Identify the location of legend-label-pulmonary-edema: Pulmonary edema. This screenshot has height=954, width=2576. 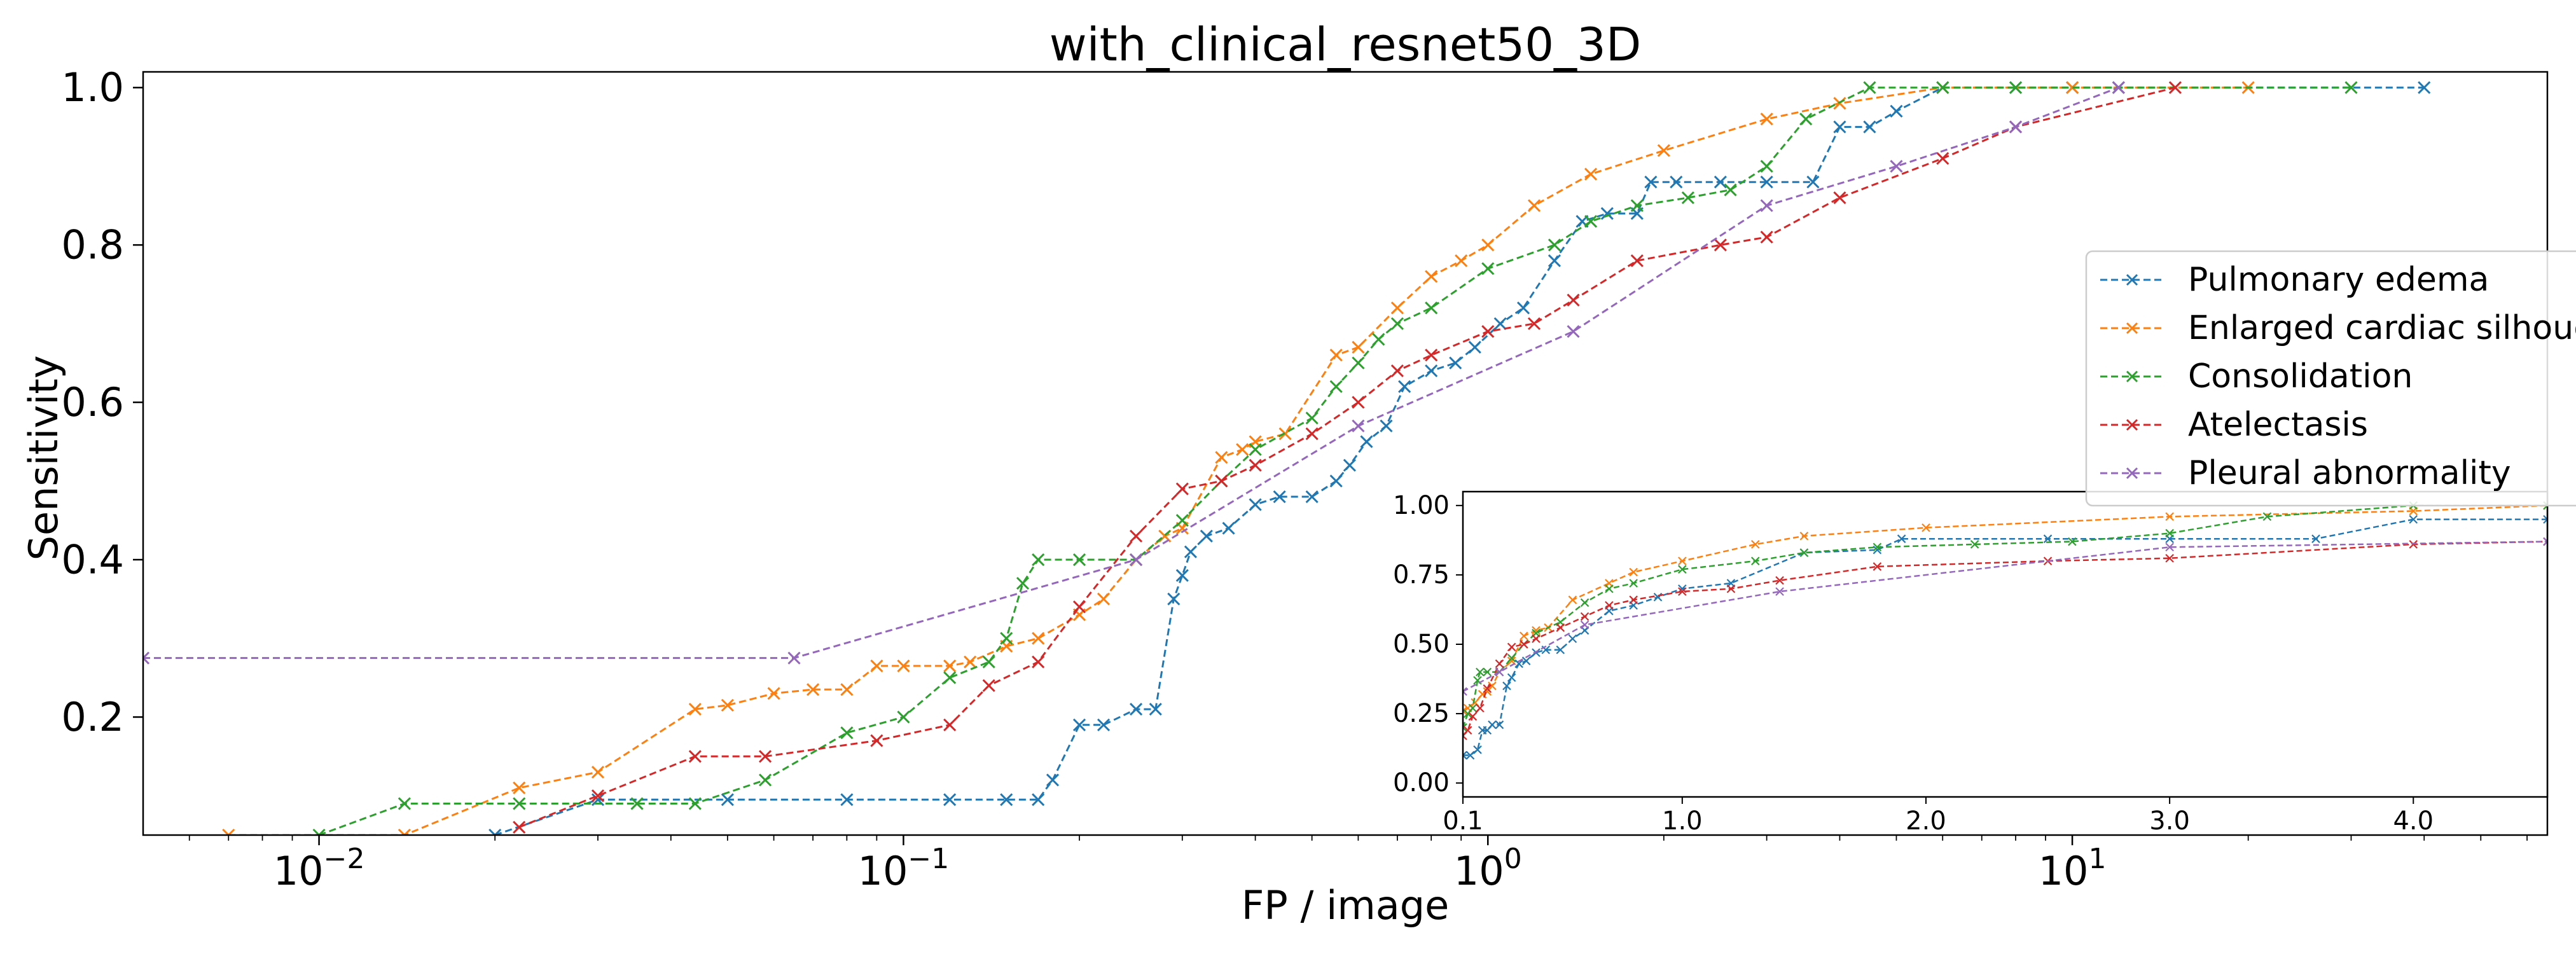
(2338, 280).